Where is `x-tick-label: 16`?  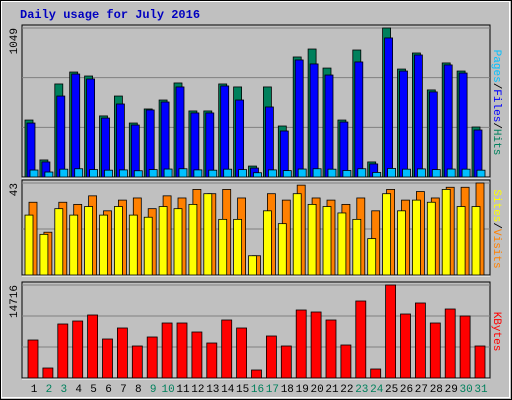
x-tick-label: 16 is located at coordinates (257, 390).